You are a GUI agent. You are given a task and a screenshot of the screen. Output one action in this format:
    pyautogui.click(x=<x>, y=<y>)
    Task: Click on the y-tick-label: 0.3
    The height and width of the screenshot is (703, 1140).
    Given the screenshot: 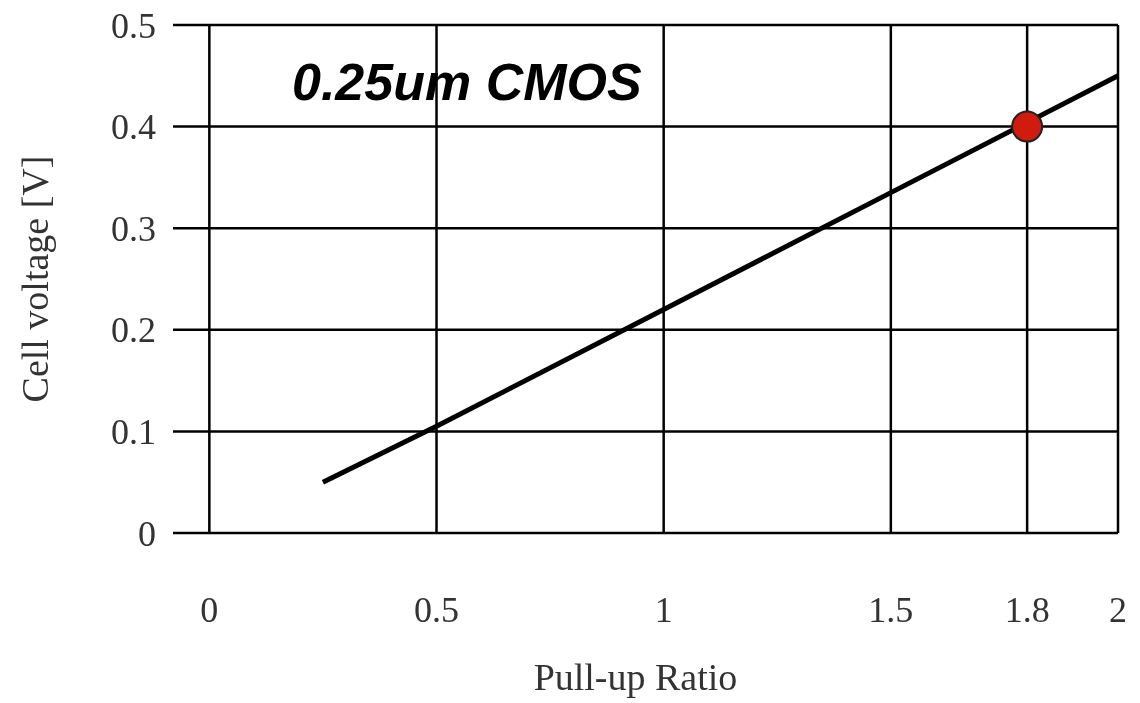 What is the action you would take?
    pyautogui.click(x=133, y=228)
    